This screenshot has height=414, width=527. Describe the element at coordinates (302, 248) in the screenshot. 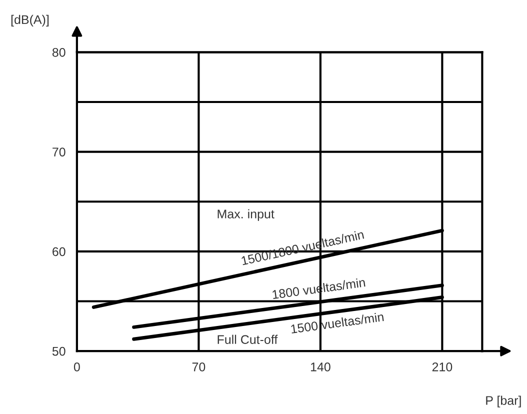

I see `text: 1500/1800 vueltas/min` at that location.